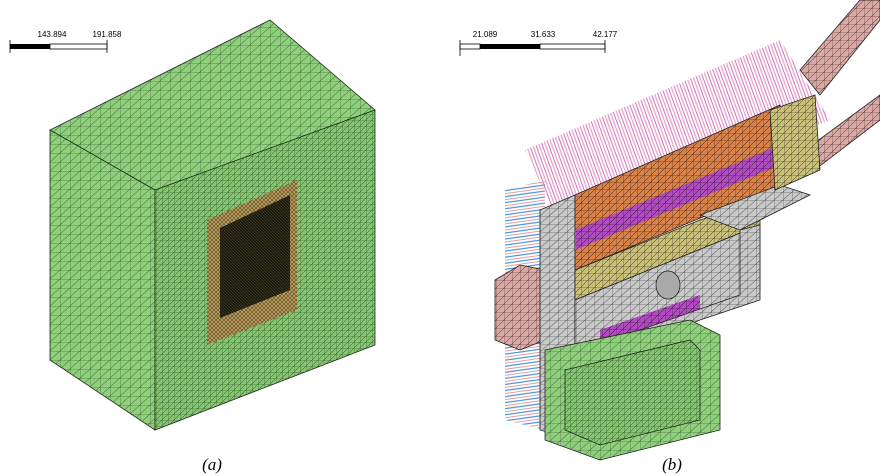  Describe the element at coordinates (672, 464) in the screenshot. I see `caption: (b)` at that location.